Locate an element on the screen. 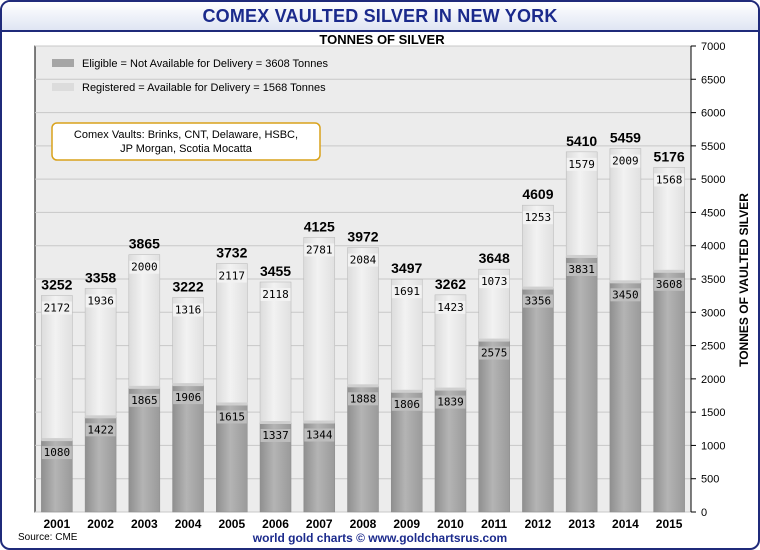 This screenshot has width=760, height=550. legend-swatch-eligible is located at coordinates (63, 63).